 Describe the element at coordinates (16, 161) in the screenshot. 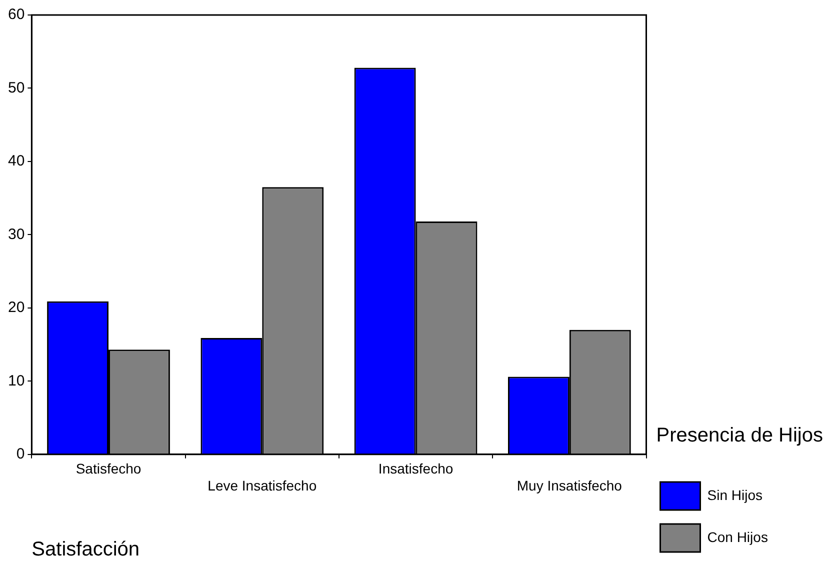

I see `y-tick-label: 40` at that location.